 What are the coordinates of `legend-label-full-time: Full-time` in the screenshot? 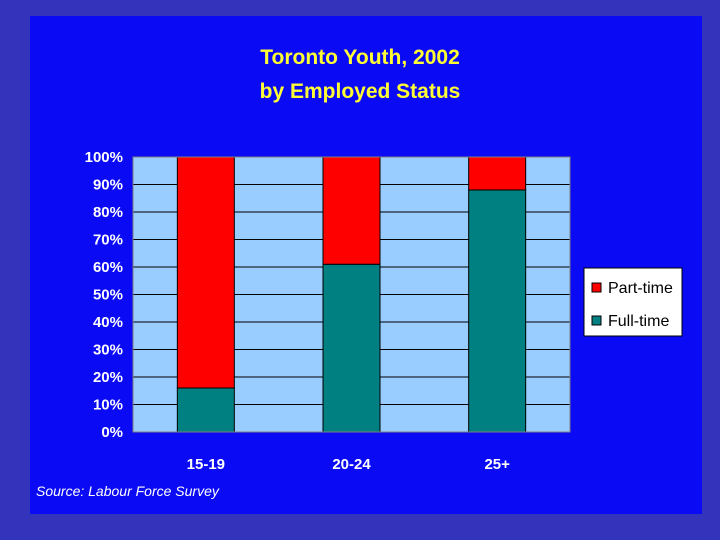 It's located at (638, 321).